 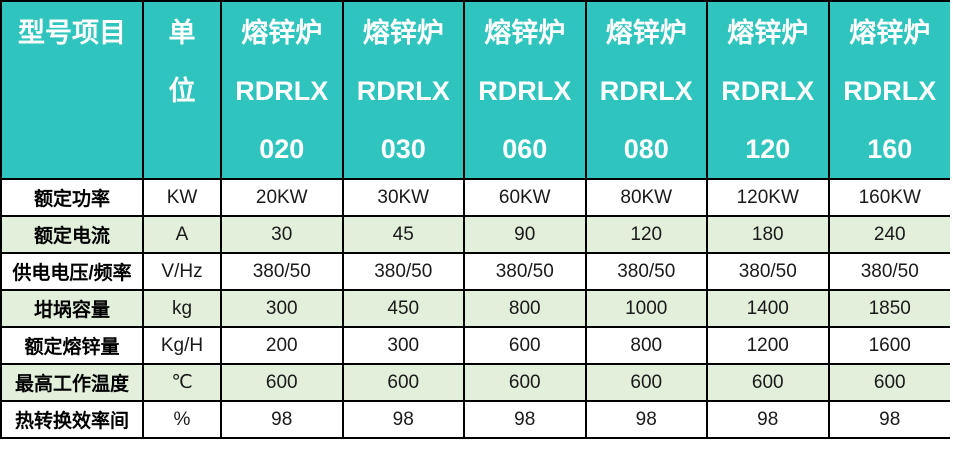 What do you see at coordinates (182, 234) in the screenshot?
I see `unit-cell: A` at bounding box center [182, 234].